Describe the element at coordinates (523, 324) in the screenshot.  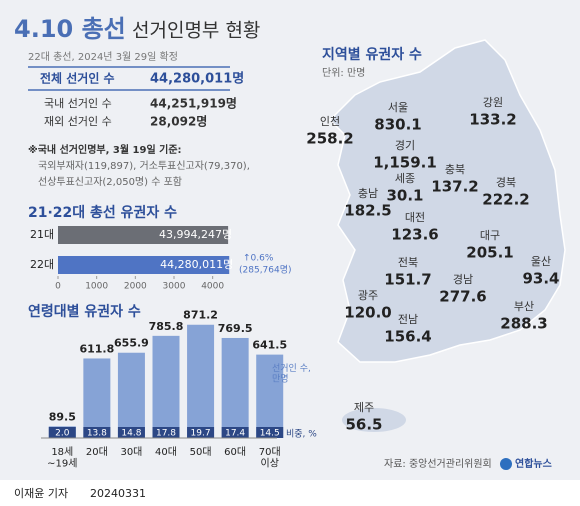
I see `region-value: 288.3` at that location.